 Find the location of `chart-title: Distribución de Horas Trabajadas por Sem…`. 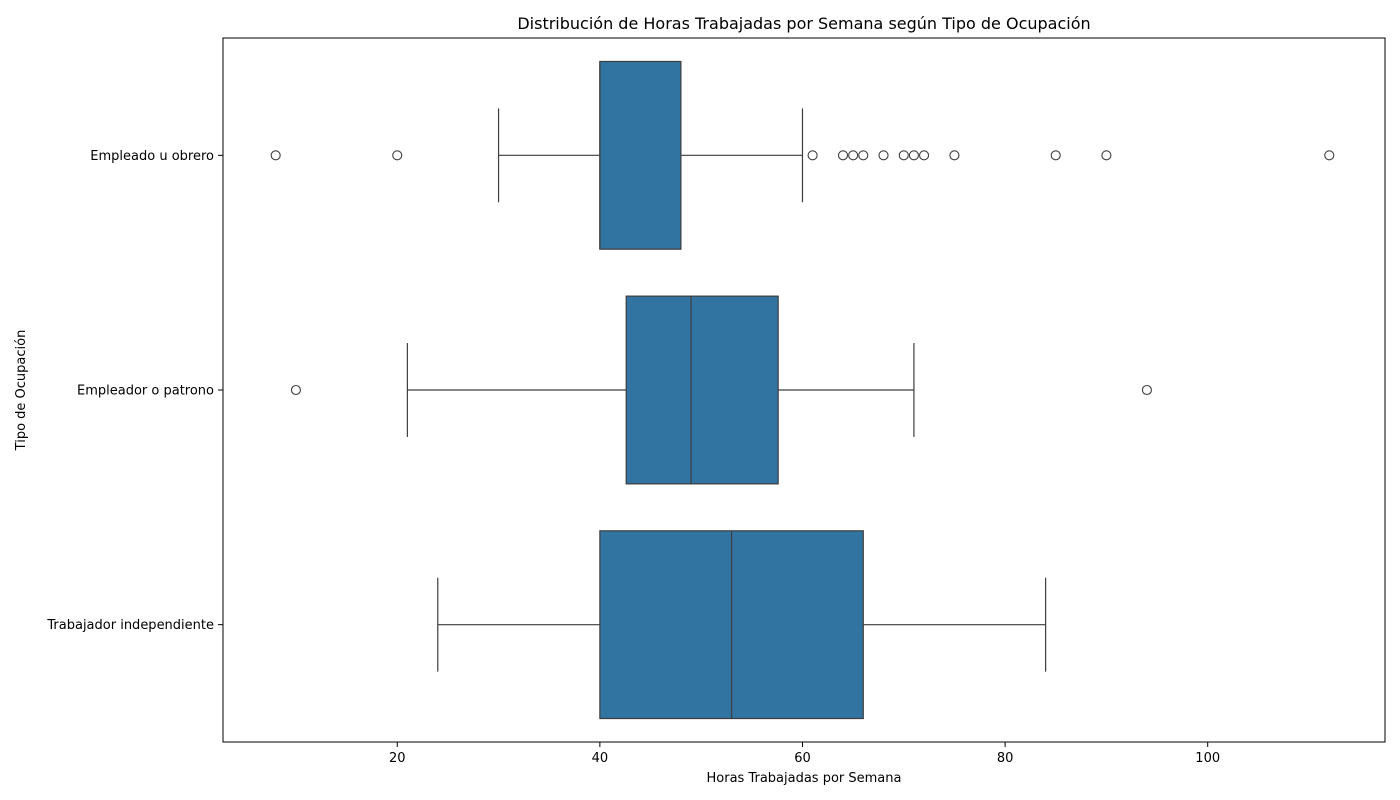

chart-title: Distribución de Horas Trabajadas por Sem… is located at coordinates (803, 23).